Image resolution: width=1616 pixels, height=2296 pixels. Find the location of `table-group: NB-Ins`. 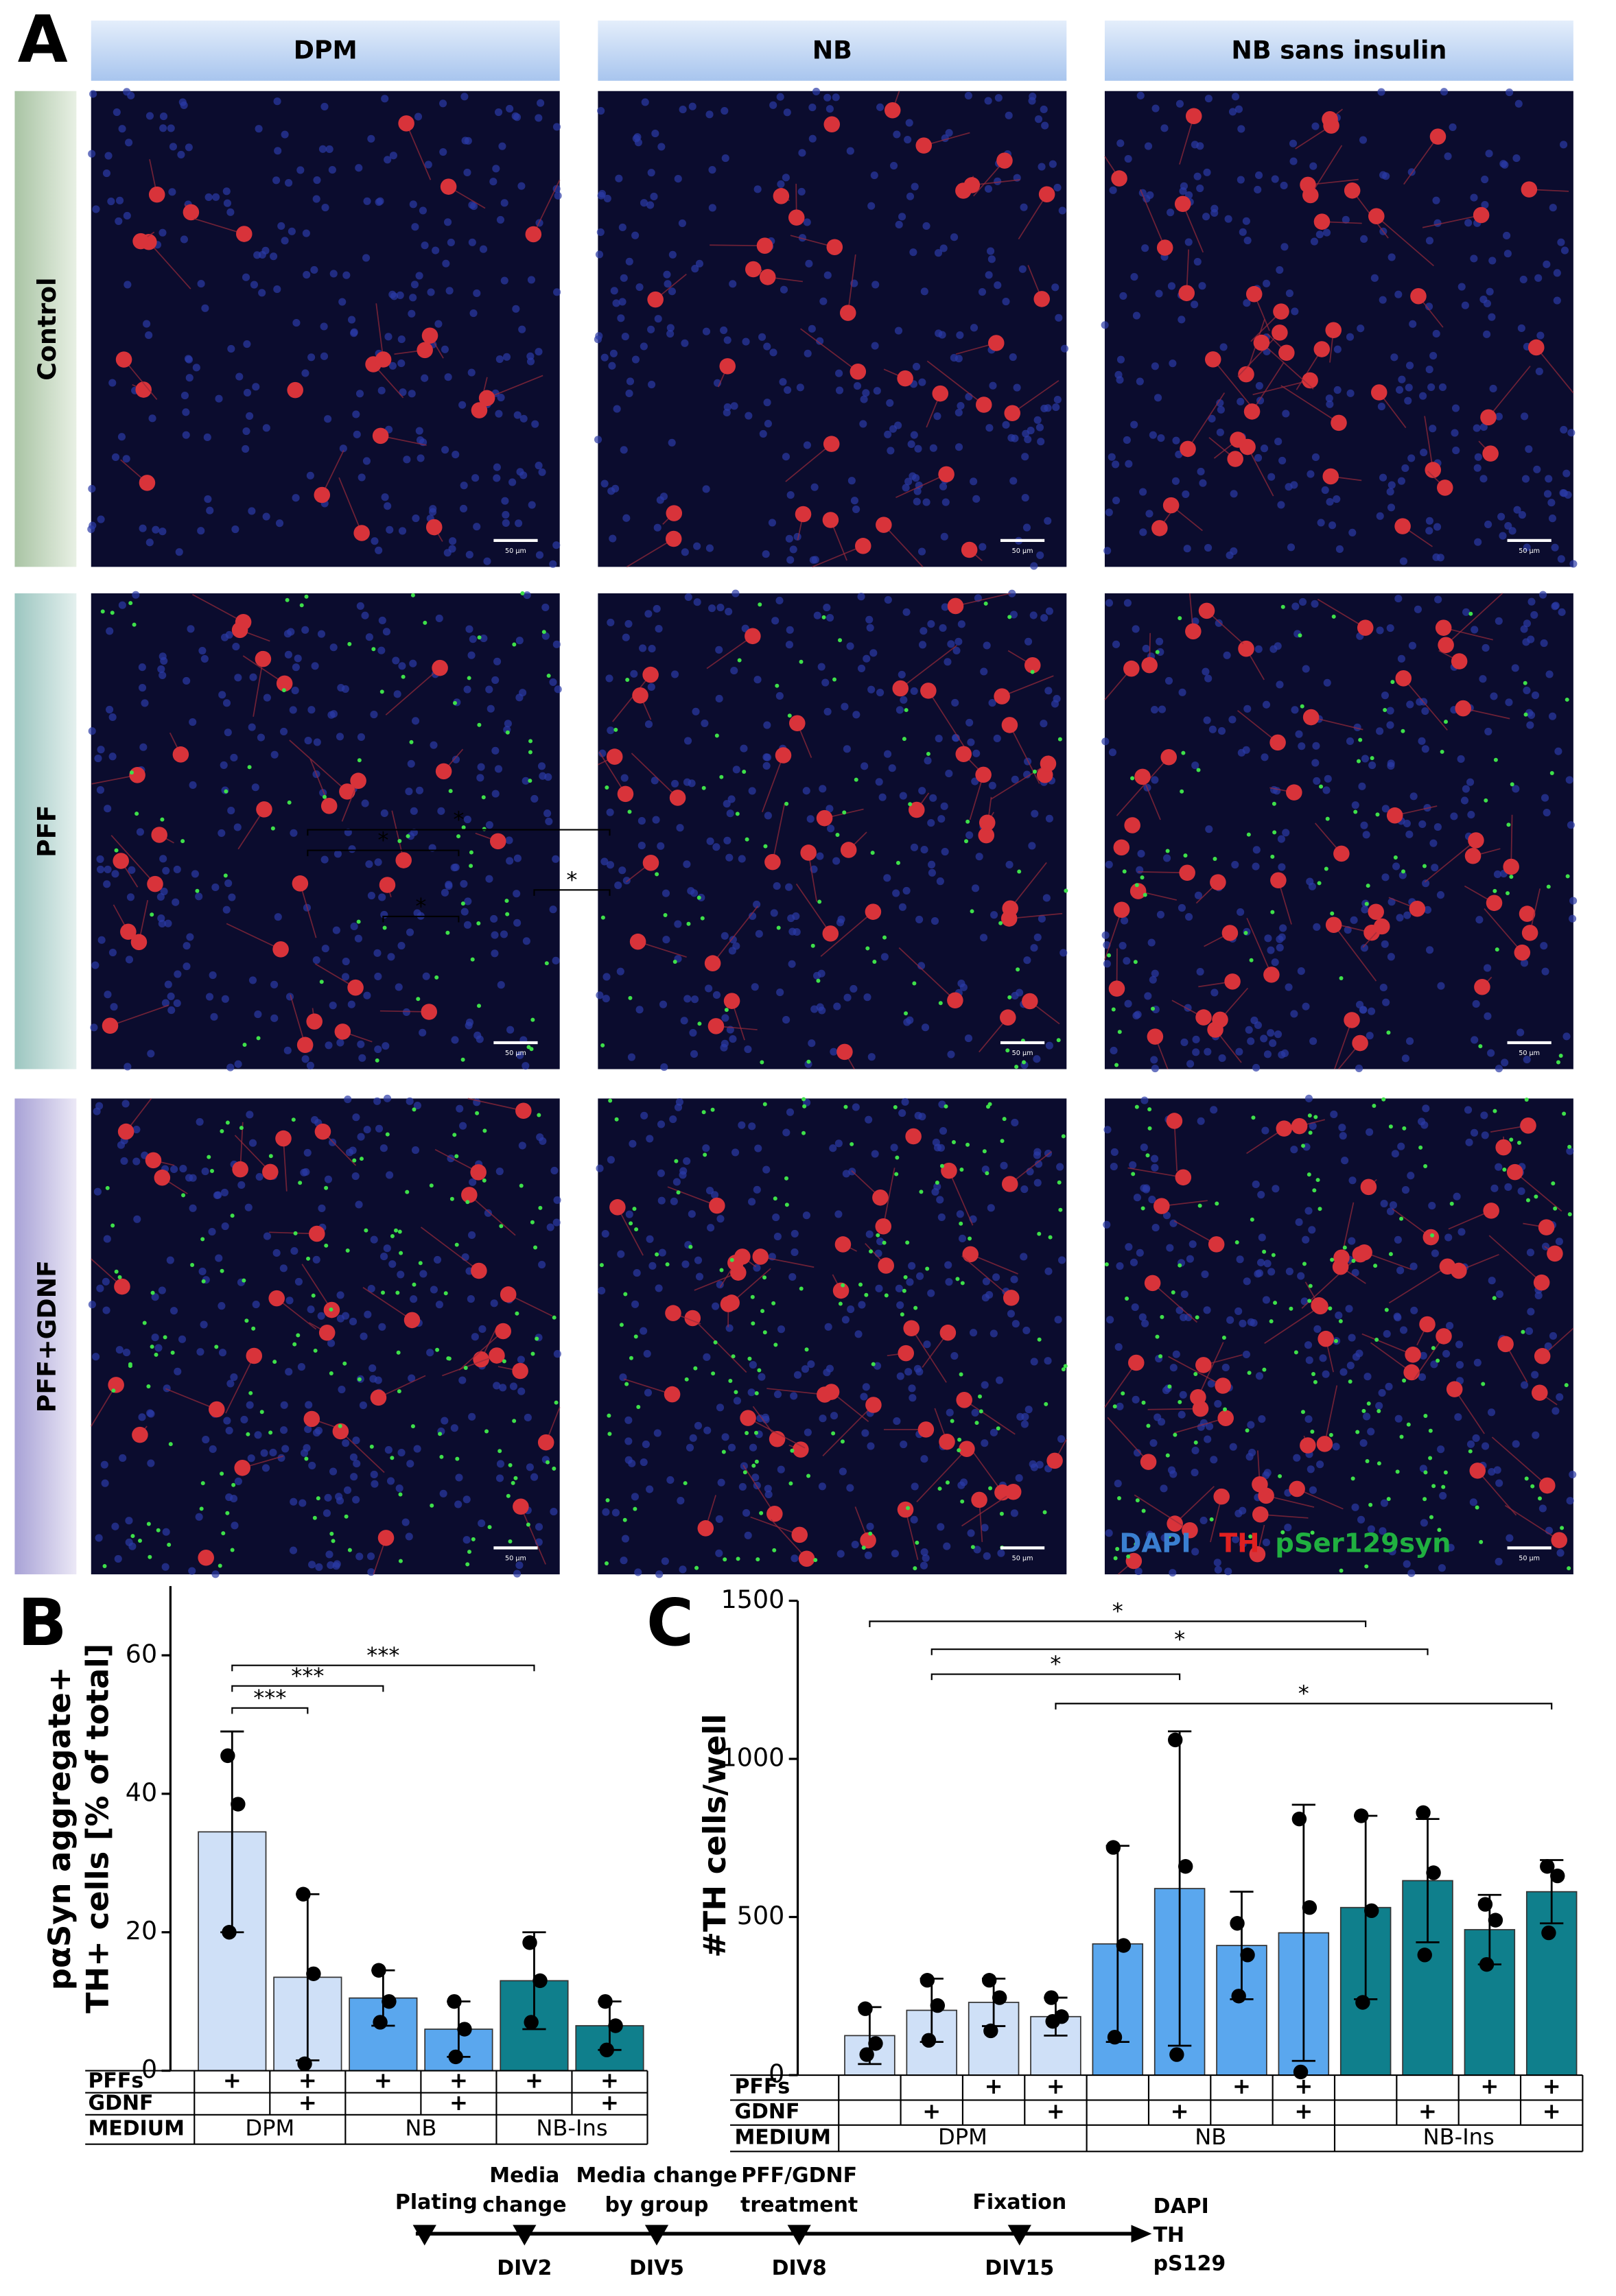

table-group: NB-Ins is located at coordinates (1459, 2137).